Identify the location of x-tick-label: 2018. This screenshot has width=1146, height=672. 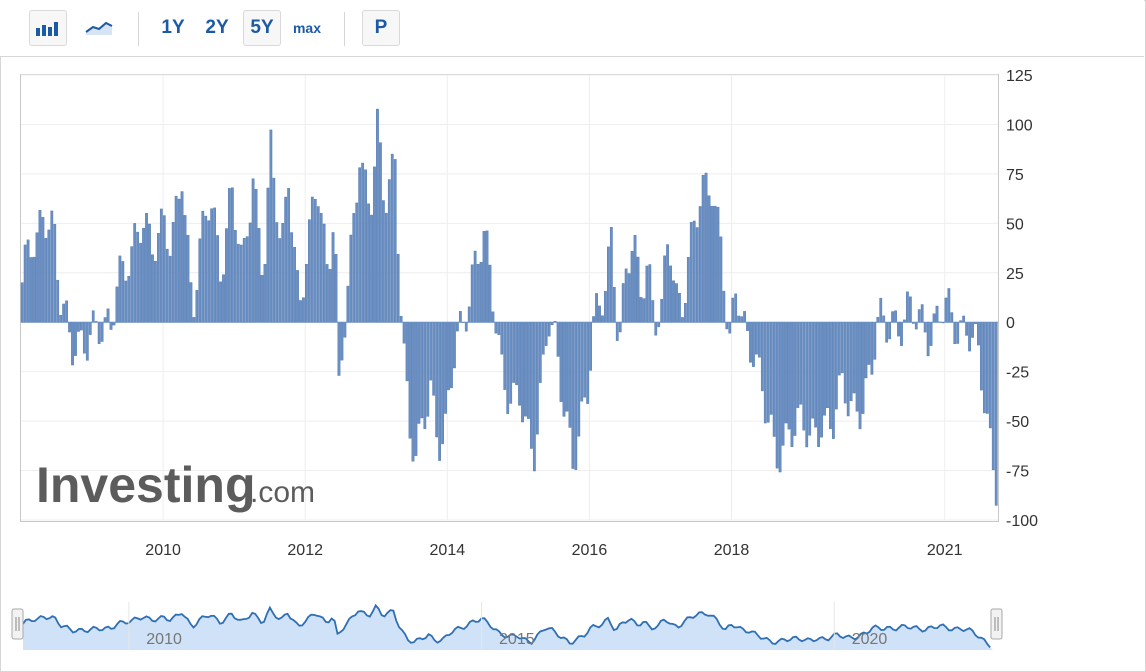
(732, 550).